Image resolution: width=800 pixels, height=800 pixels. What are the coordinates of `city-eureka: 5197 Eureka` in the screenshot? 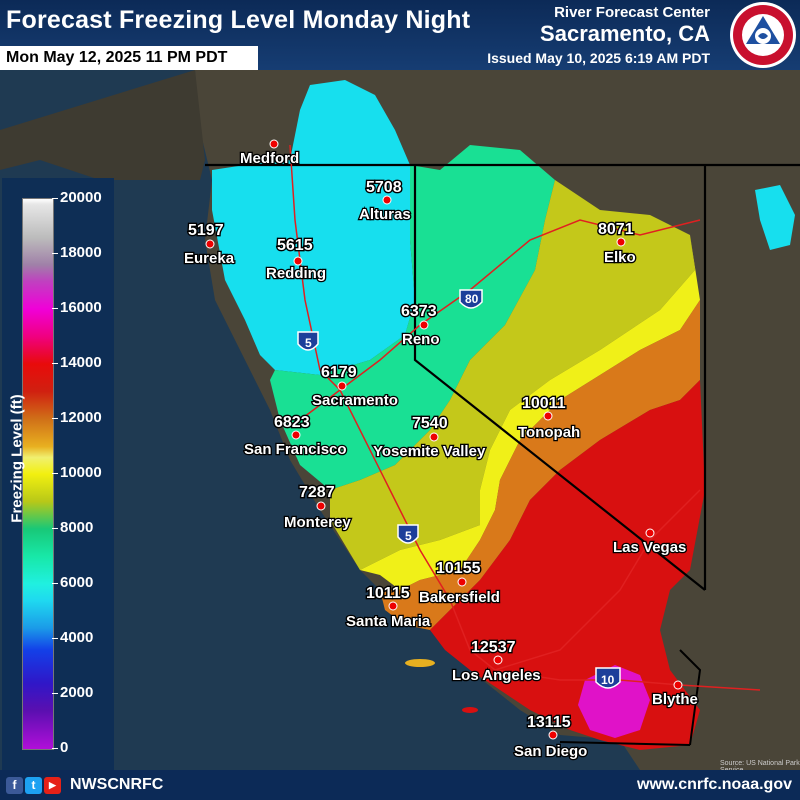 It's located at (209, 245).